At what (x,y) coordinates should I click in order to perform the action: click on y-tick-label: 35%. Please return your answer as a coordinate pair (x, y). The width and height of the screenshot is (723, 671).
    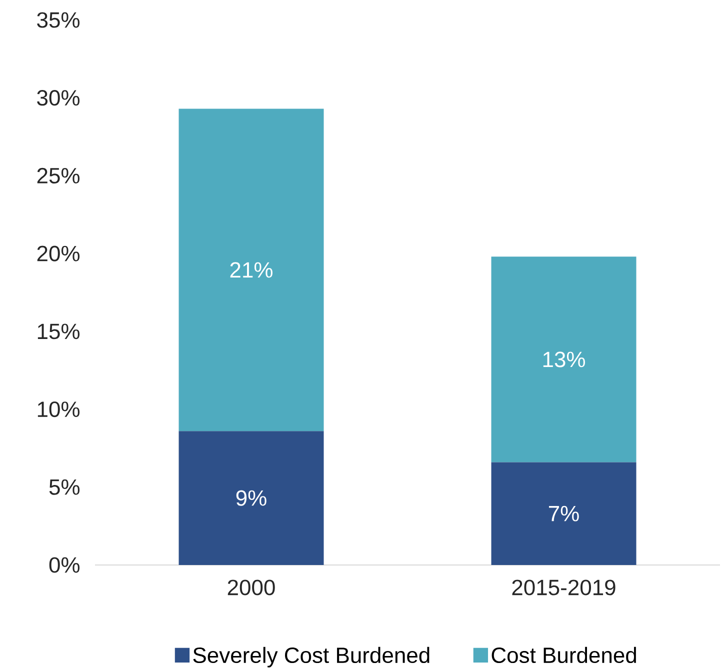
    Looking at the image, I should click on (58, 20).